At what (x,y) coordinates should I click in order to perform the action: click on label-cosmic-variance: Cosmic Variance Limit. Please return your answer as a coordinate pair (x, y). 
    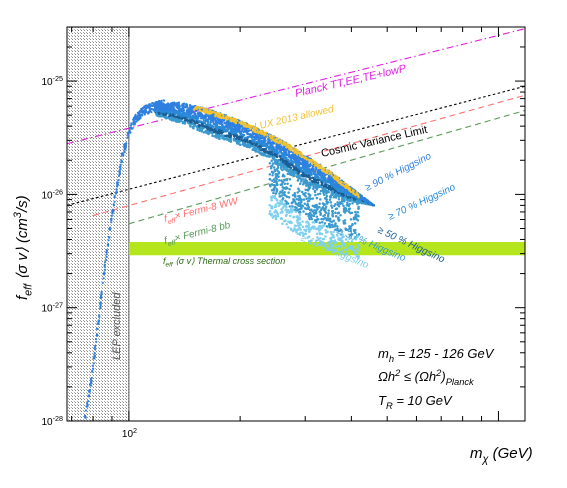
    Looking at the image, I should click on (374, 142).